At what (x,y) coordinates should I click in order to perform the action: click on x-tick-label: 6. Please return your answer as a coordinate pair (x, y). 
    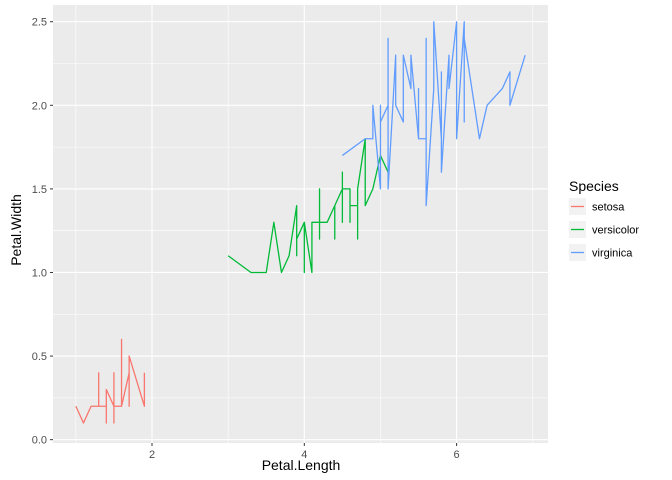
    Looking at the image, I should click on (457, 455).